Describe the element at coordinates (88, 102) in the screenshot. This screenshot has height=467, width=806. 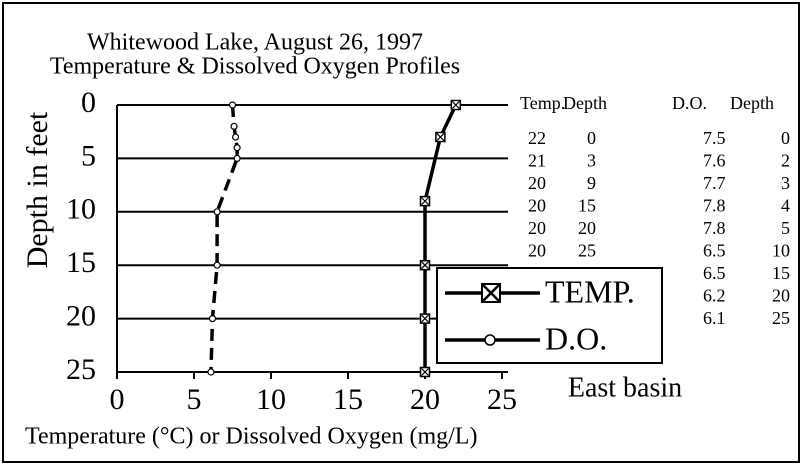
I see `y-tick-label: 0` at that location.